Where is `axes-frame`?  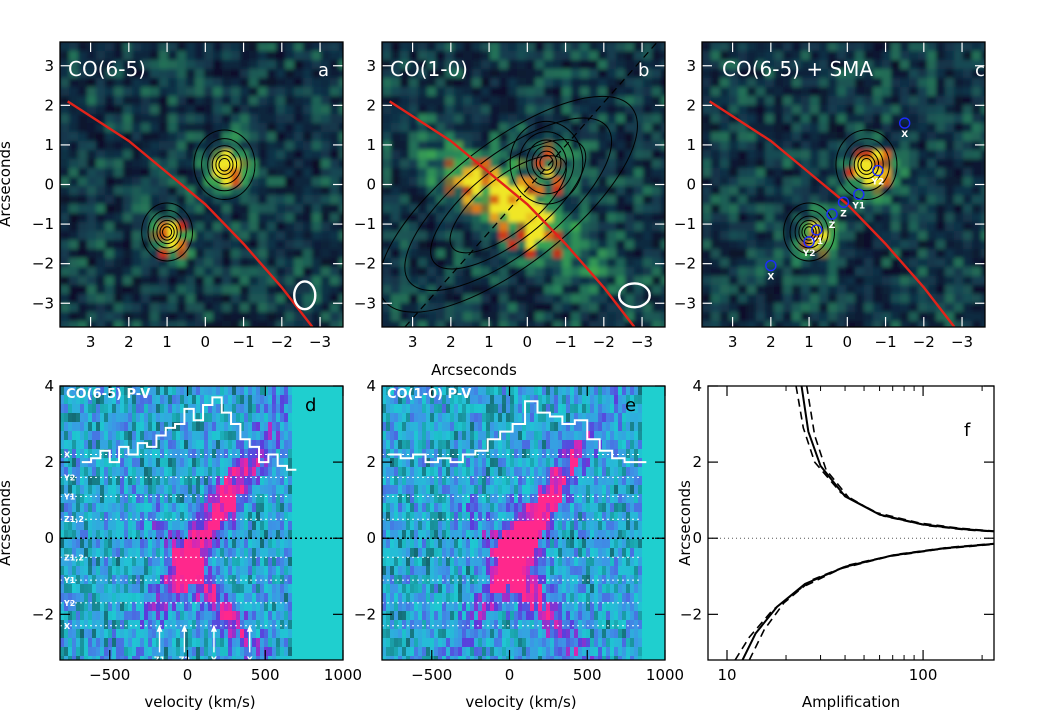 axes-frame is located at coordinates (843, 184).